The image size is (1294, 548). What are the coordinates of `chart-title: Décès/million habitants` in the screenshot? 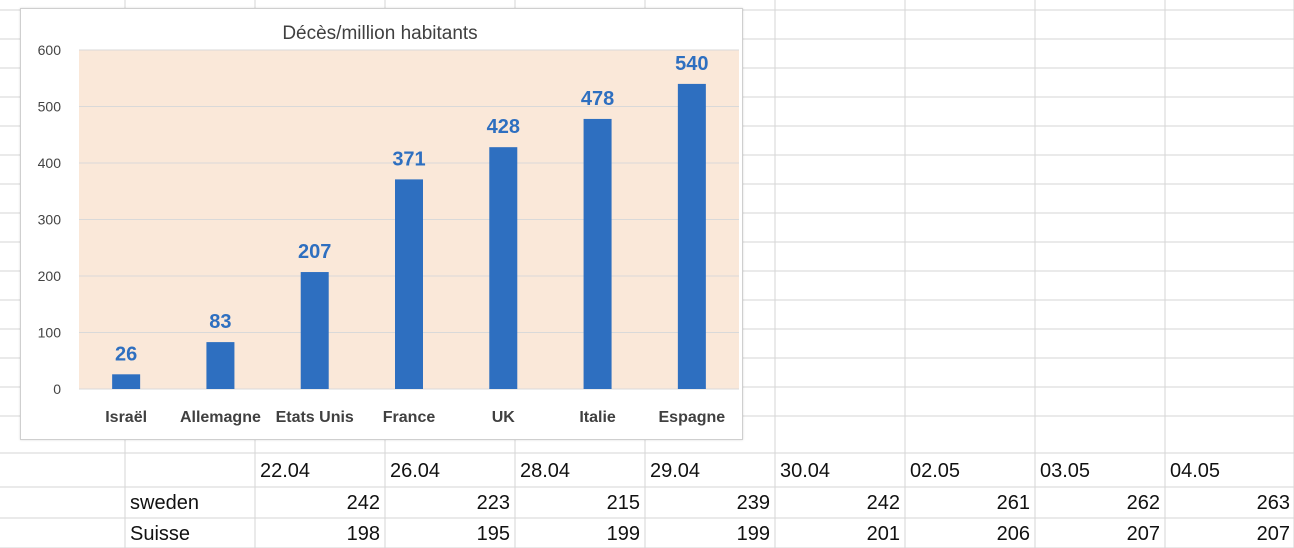 It's located at (379, 33).